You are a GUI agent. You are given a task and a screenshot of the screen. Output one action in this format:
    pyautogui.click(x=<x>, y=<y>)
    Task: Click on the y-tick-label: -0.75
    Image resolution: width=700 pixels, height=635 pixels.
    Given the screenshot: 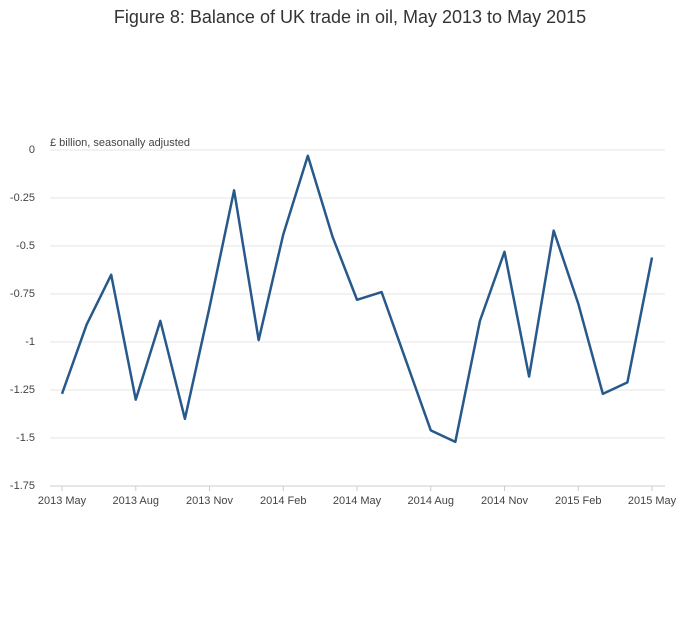 What is the action you would take?
    pyautogui.click(x=22, y=294)
    